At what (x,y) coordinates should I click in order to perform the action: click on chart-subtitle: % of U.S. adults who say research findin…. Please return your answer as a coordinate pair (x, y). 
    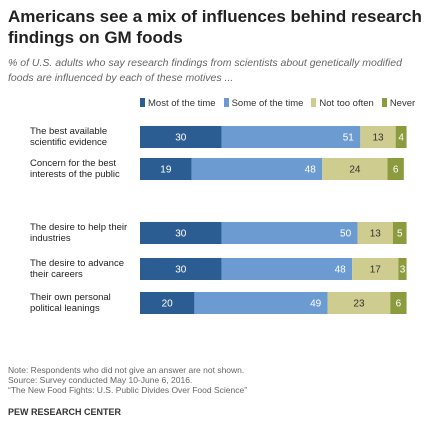
    Looking at the image, I should click on (205, 70).